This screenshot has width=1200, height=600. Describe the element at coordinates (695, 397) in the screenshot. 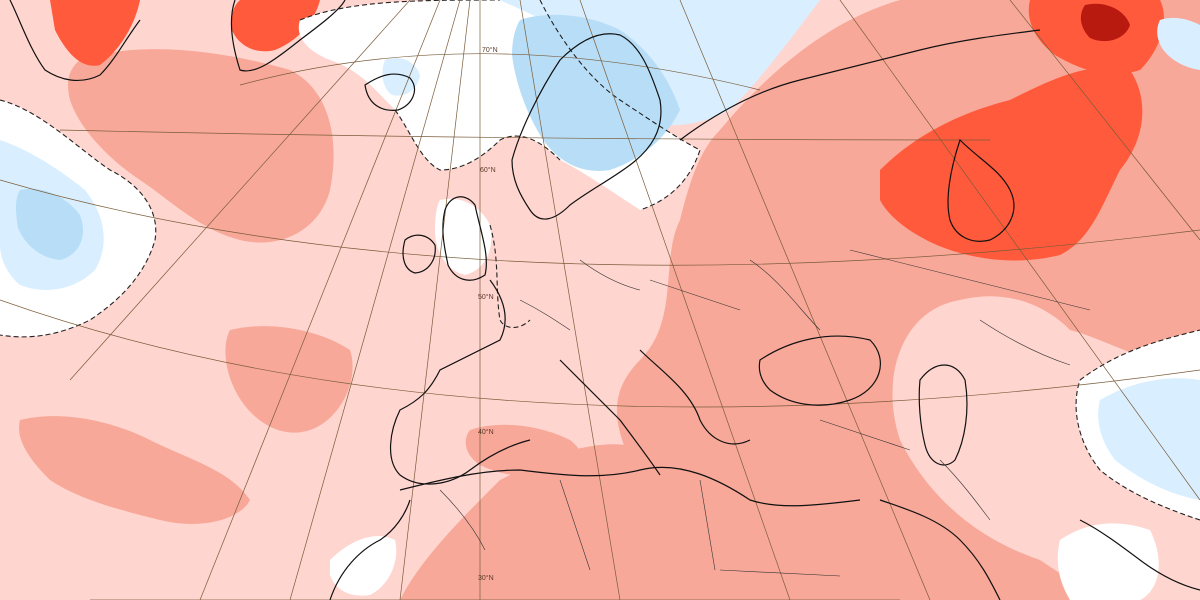

I see `coast-balkans` at that location.